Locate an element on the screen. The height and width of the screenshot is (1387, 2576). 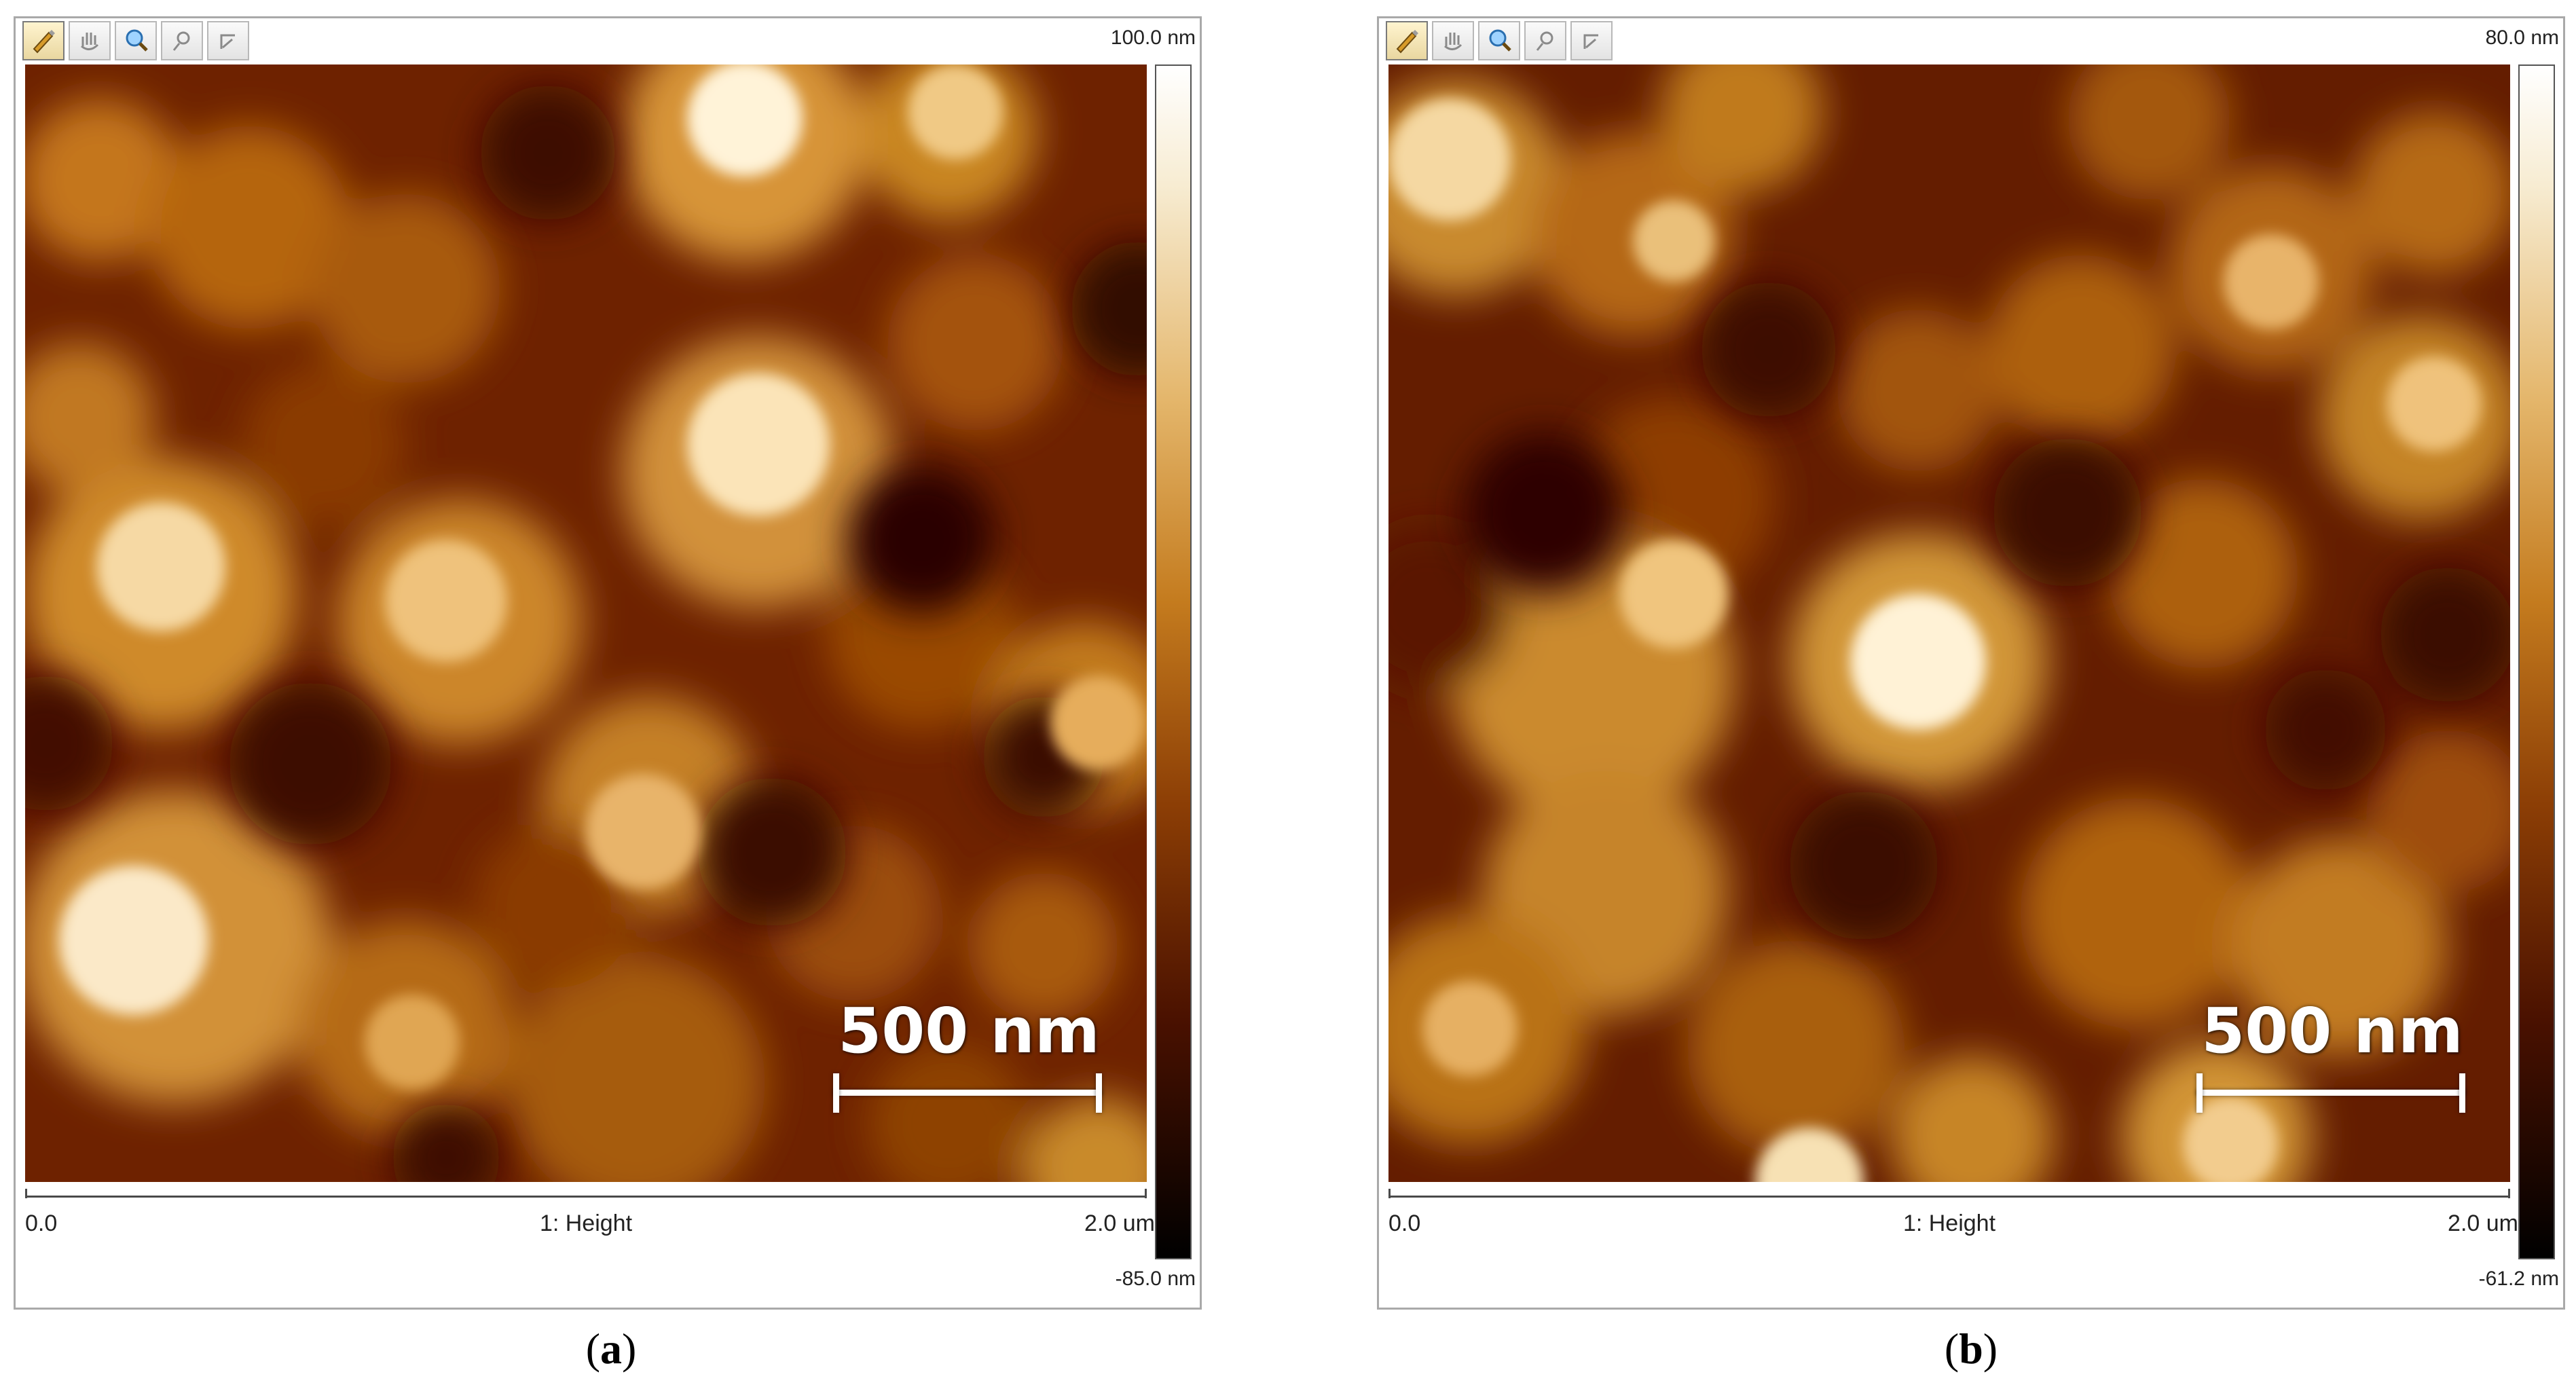
x-axis-a is located at coordinates (586, 1197).